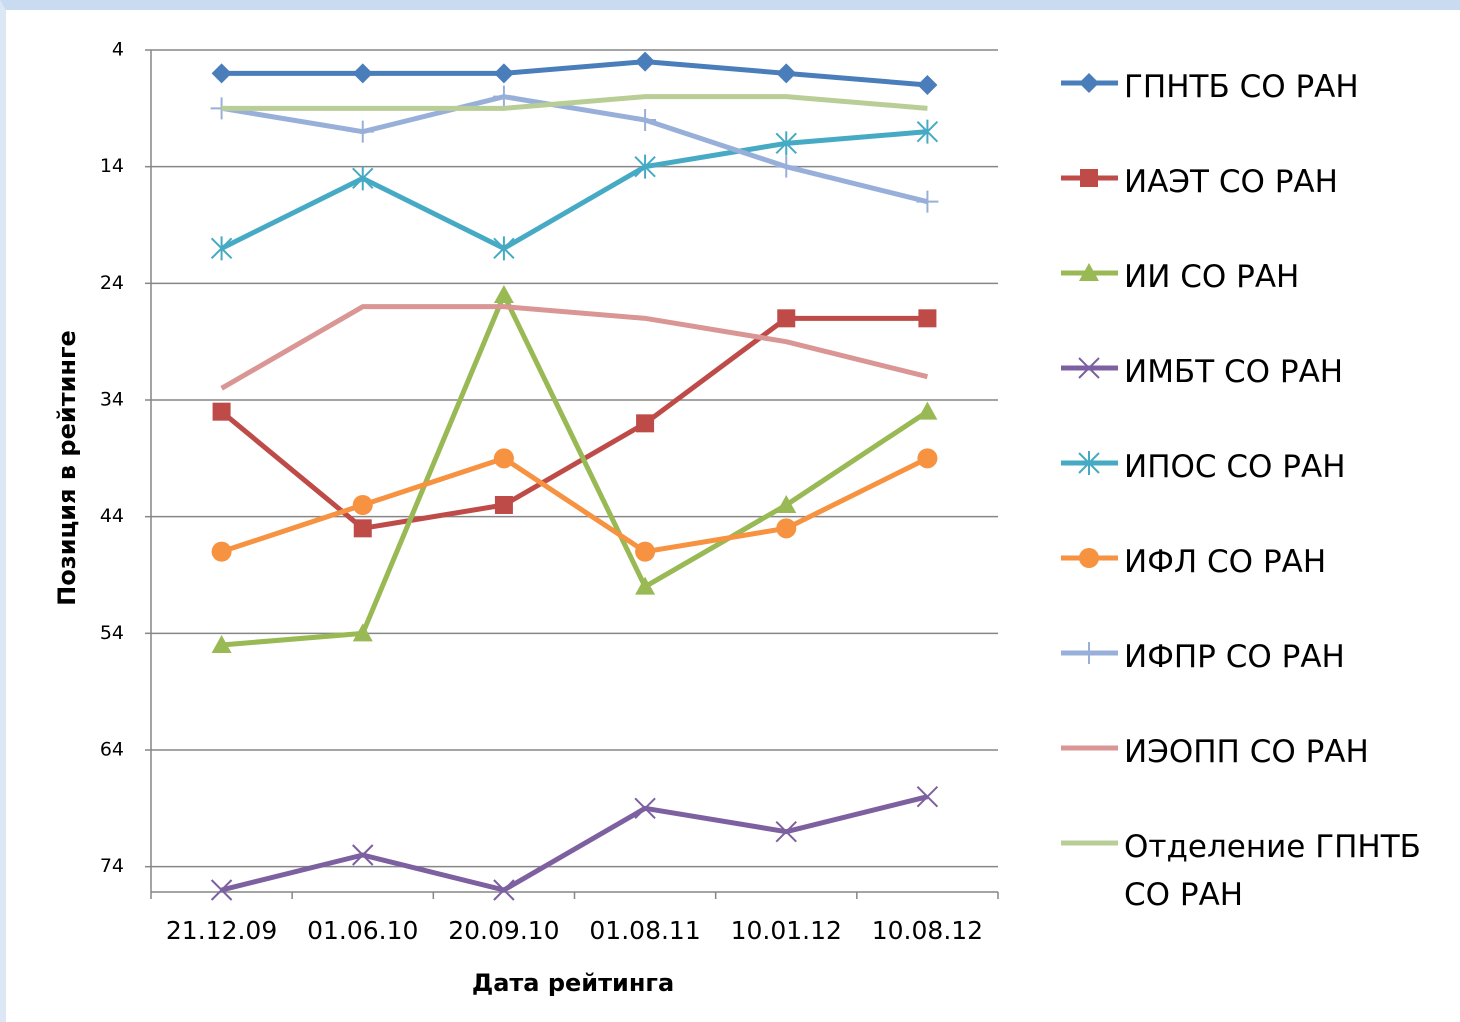 The image size is (1460, 1022). Describe the element at coordinates (112, 283) in the screenshot. I see `y-tick-label: 24` at that location.